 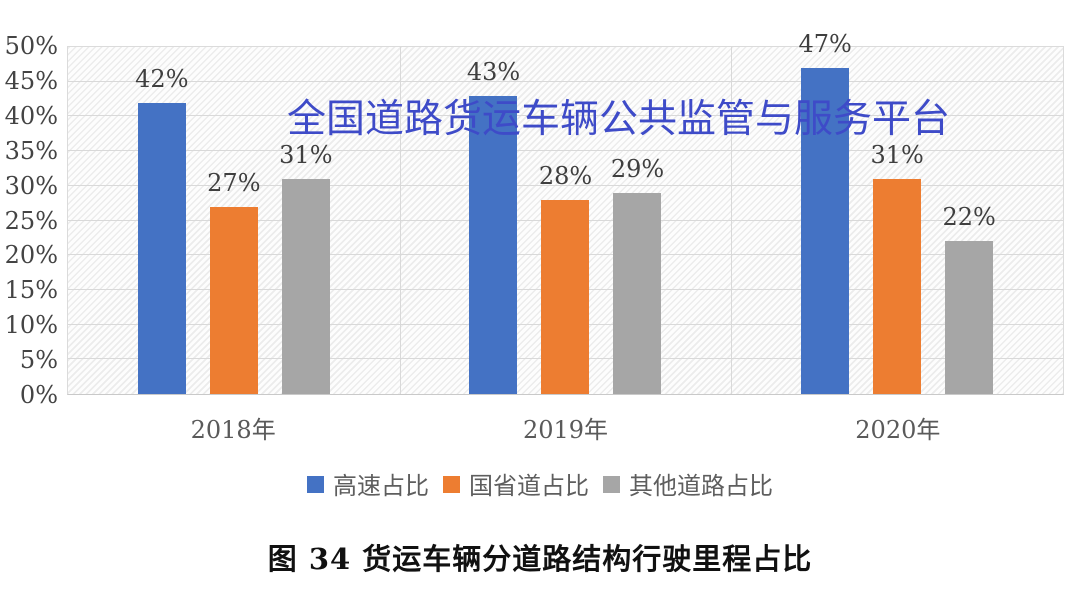 I want to click on y-tick-label: 15%, so click(x=31, y=290).